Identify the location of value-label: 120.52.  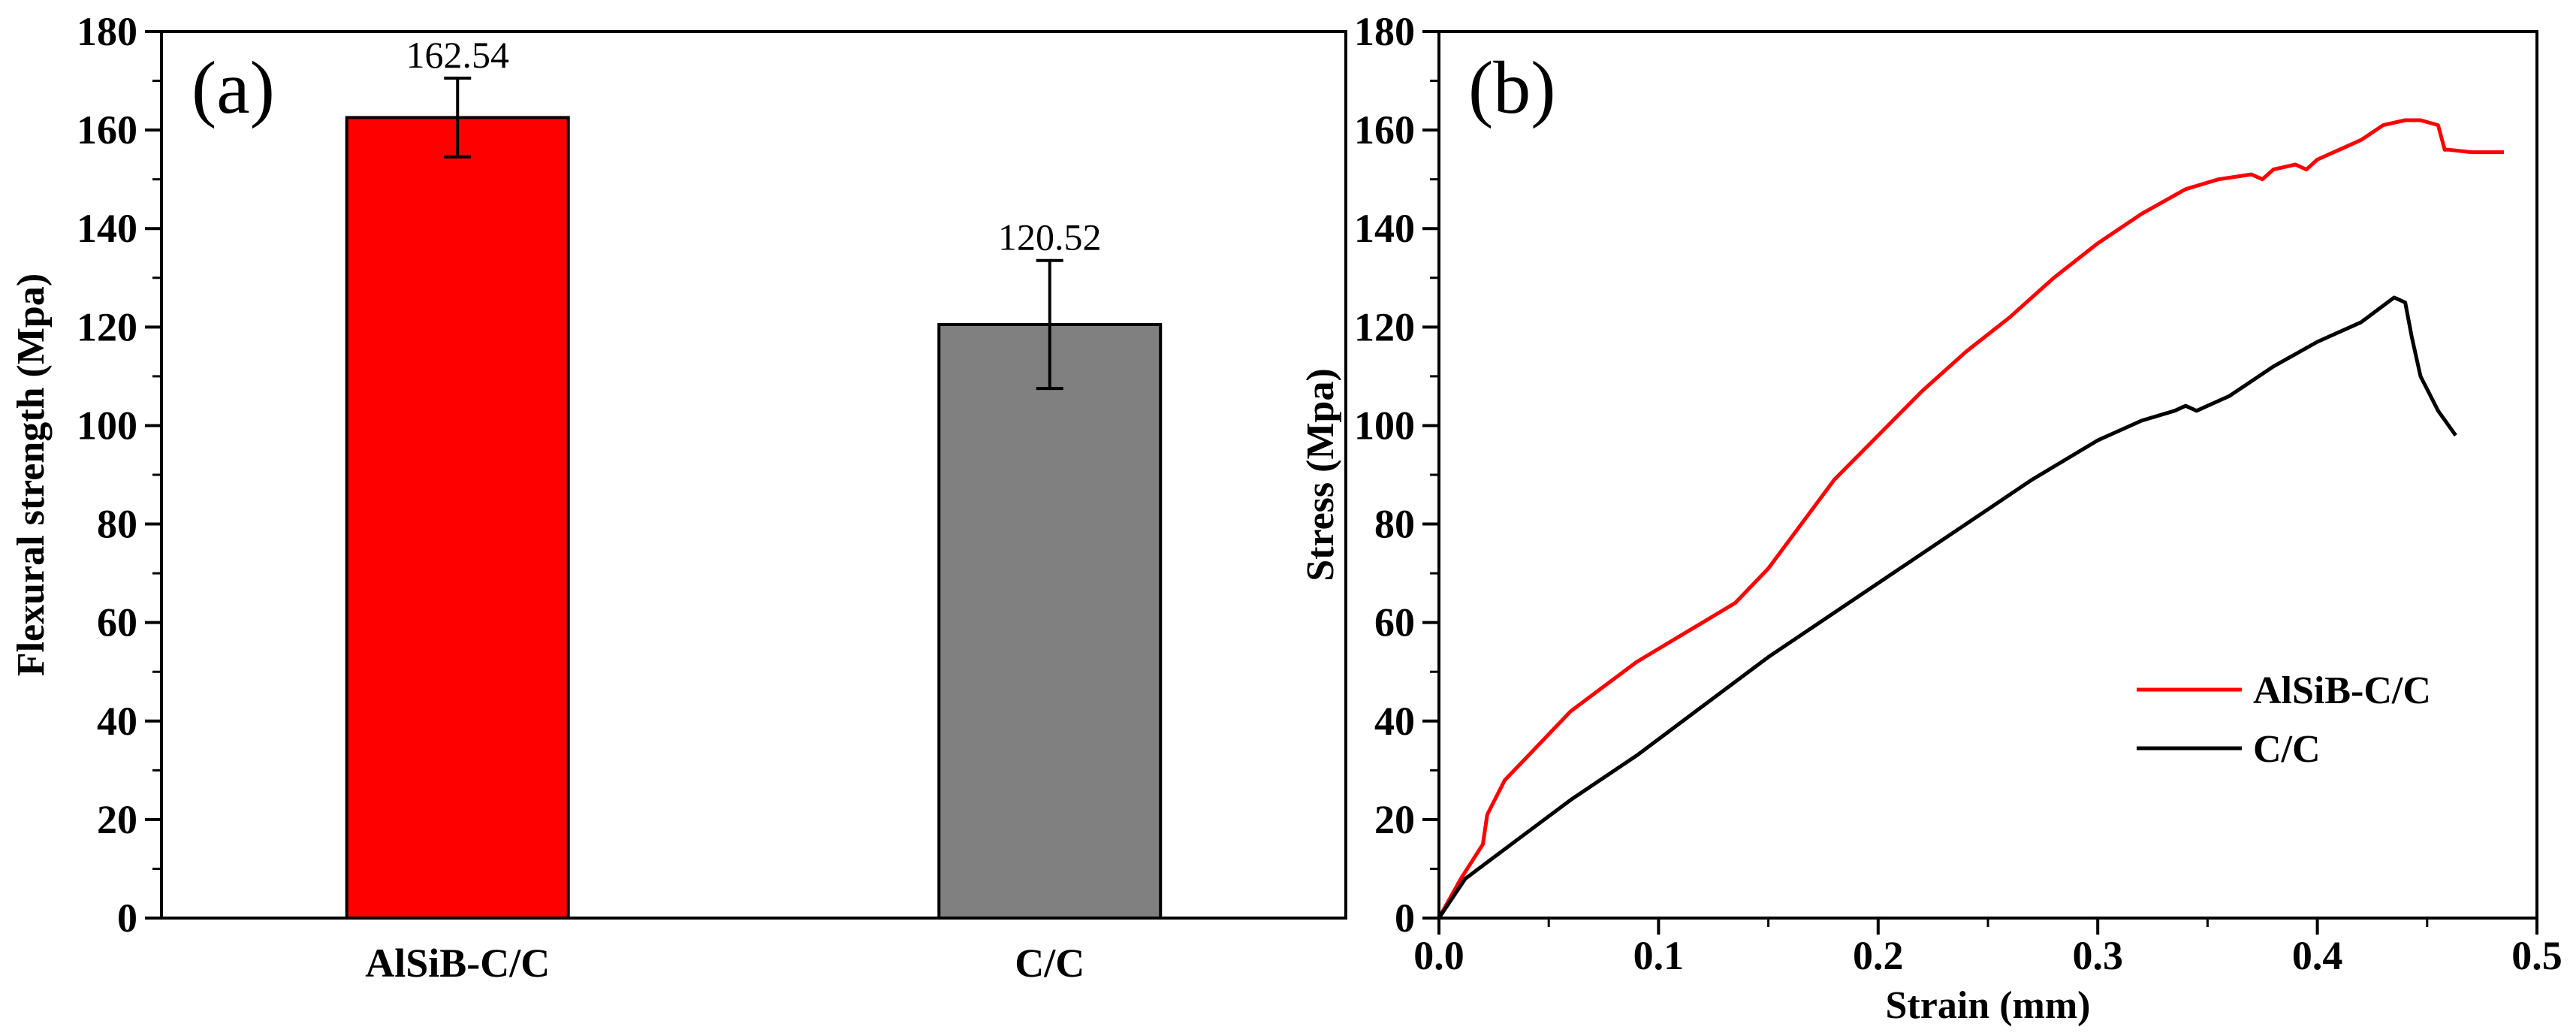
(1050, 237).